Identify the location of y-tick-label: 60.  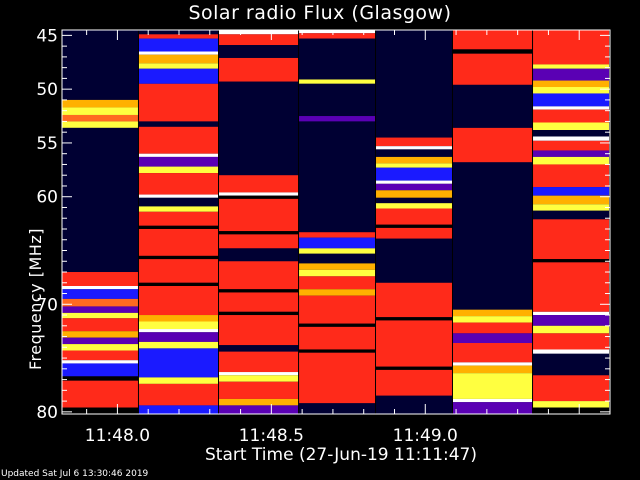
(47, 198).